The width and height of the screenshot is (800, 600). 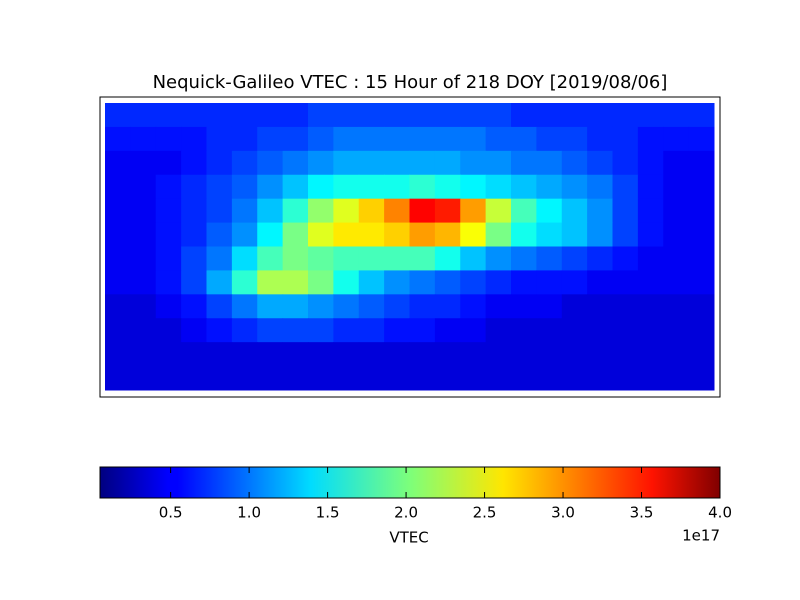 I want to click on colorbar-tick-label: 1.0, so click(x=249, y=513).